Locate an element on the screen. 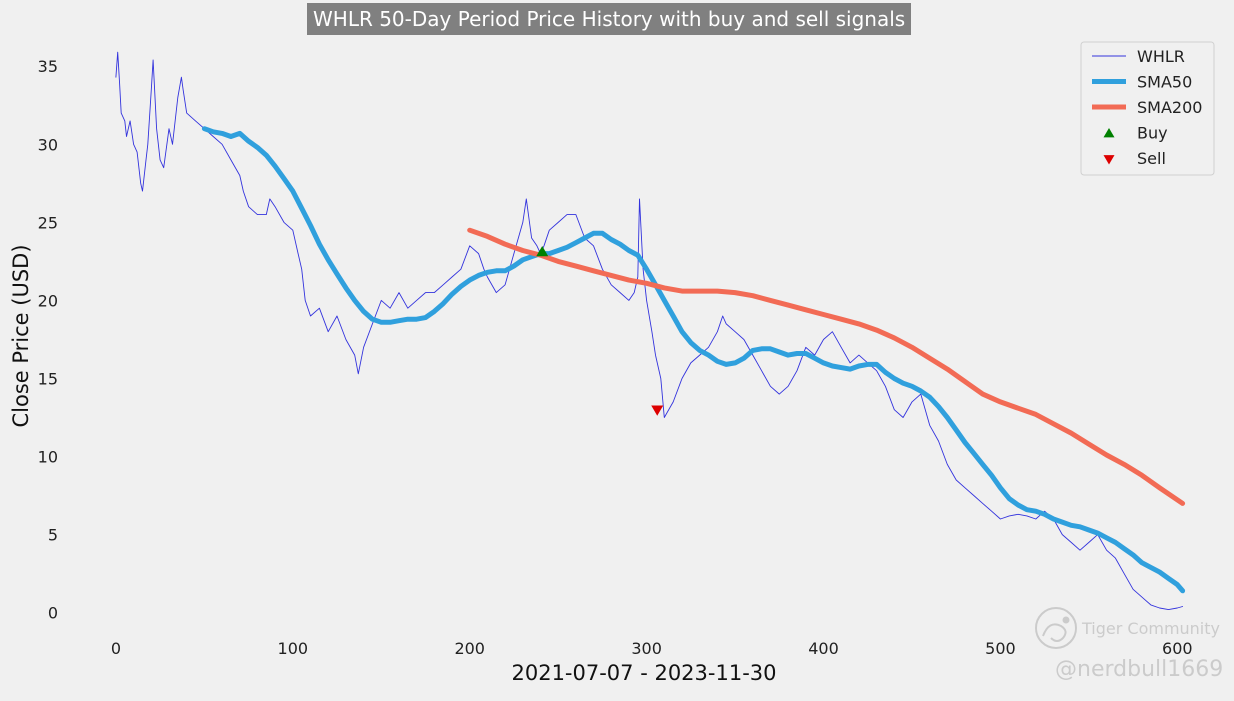 This screenshot has width=1234, height=701. x-axis: 0 100 200 300 400 500 600 is located at coordinates (652, 648).